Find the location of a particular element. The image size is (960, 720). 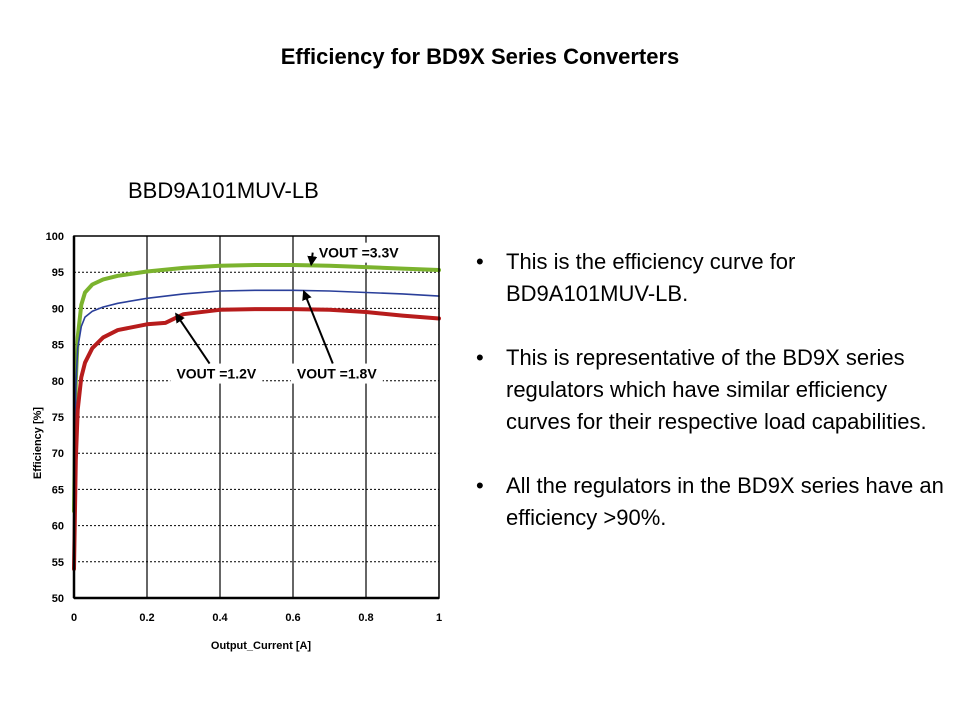

x-tick-label: 0.2 is located at coordinates (146, 618).